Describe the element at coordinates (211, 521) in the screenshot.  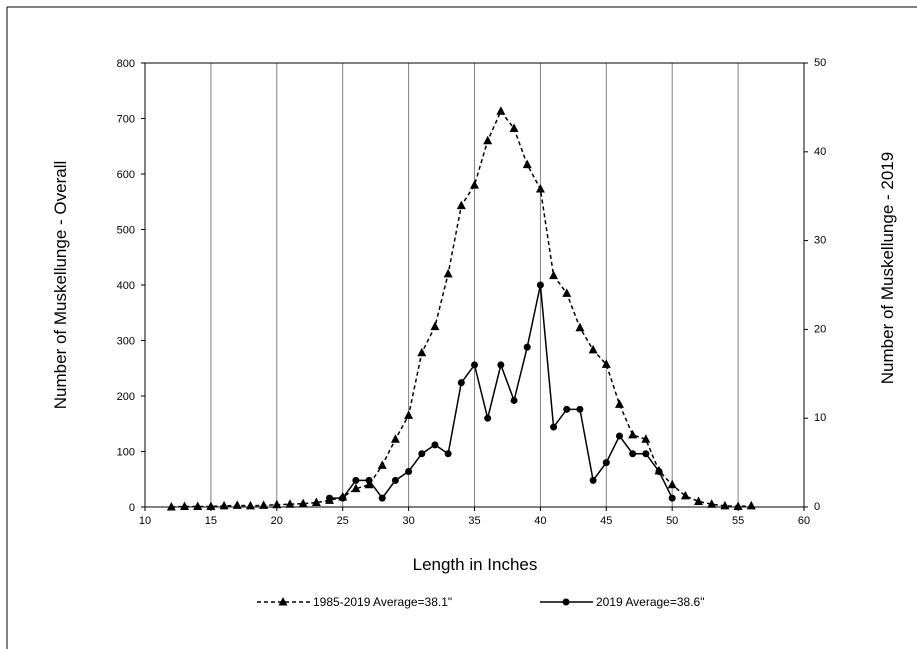
I see `x-tick-label: 15` at that location.